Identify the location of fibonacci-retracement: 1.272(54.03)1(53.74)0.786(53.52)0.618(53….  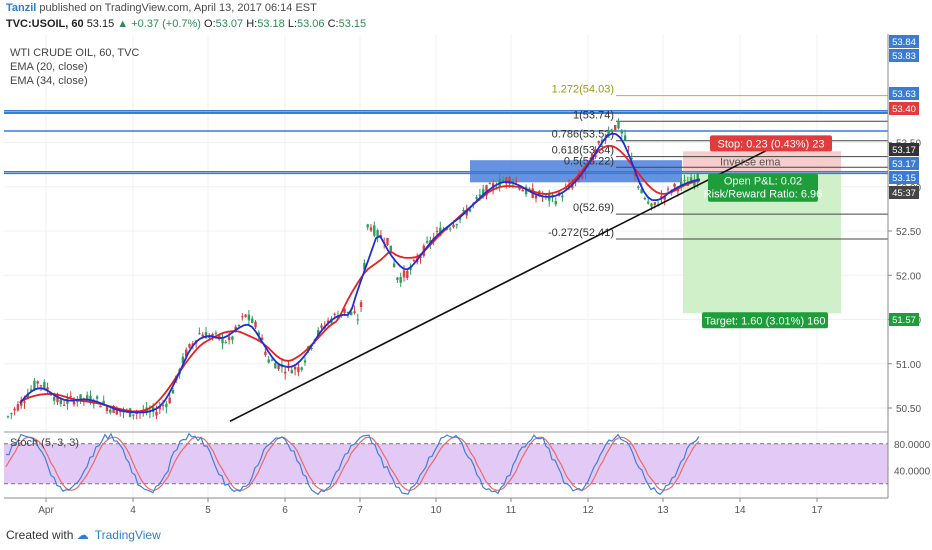
(718, 162).